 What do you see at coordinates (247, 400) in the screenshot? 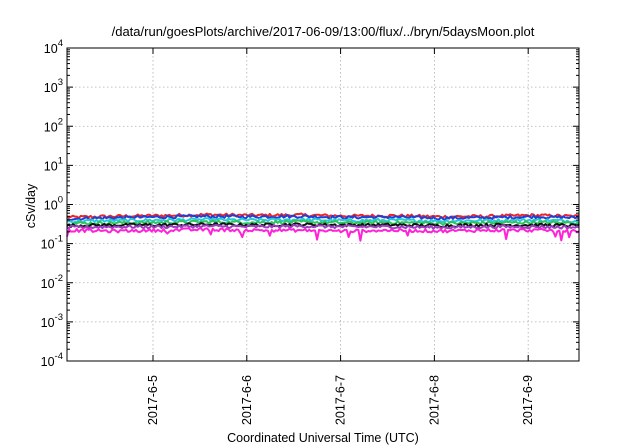
I see `x-tick-label: 2017-6-6` at bounding box center [247, 400].